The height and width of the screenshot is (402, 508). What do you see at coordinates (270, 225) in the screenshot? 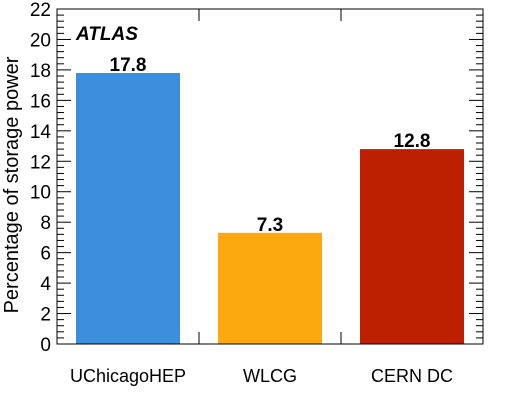
I see `value-label: 7.3` at bounding box center [270, 225].